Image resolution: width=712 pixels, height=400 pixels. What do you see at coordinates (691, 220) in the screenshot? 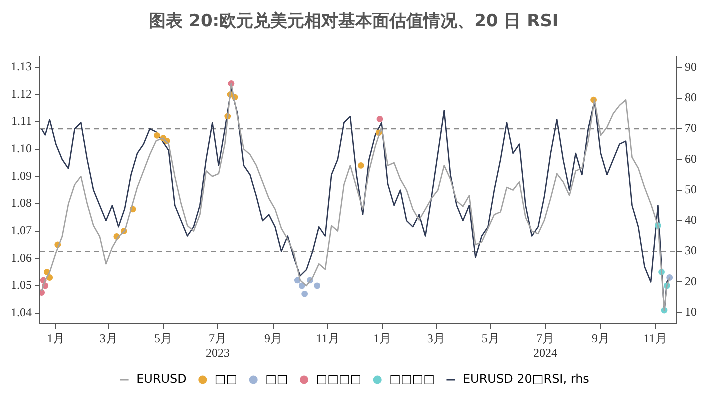
I see `y2-tick-label: 40` at bounding box center [691, 220].